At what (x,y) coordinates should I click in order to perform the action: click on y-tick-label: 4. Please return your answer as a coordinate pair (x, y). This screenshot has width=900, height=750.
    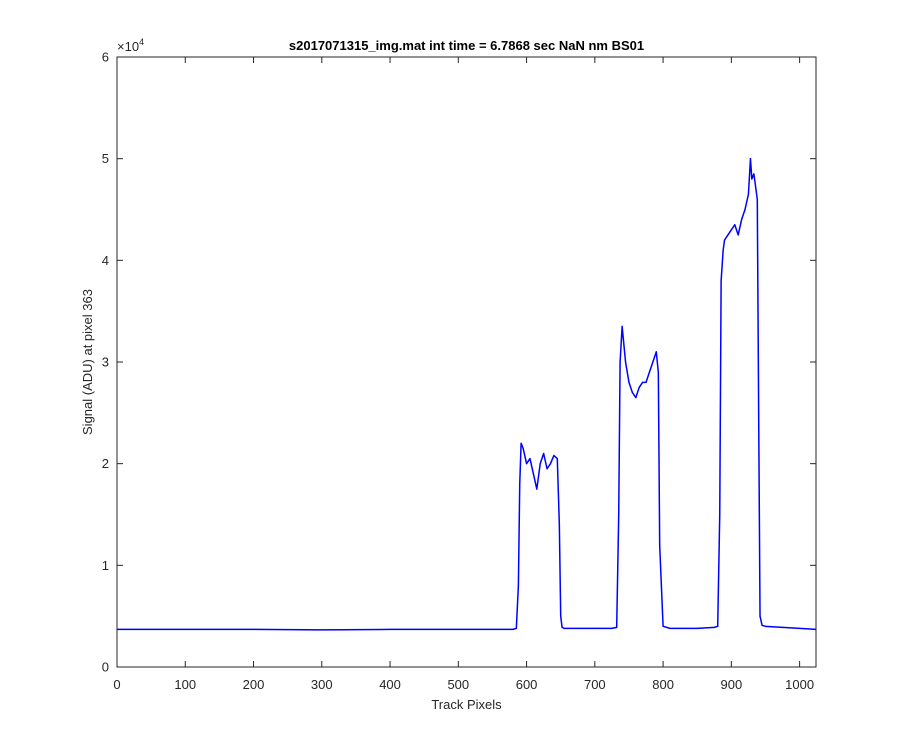
    Looking at the image, I should click on (105, 260).